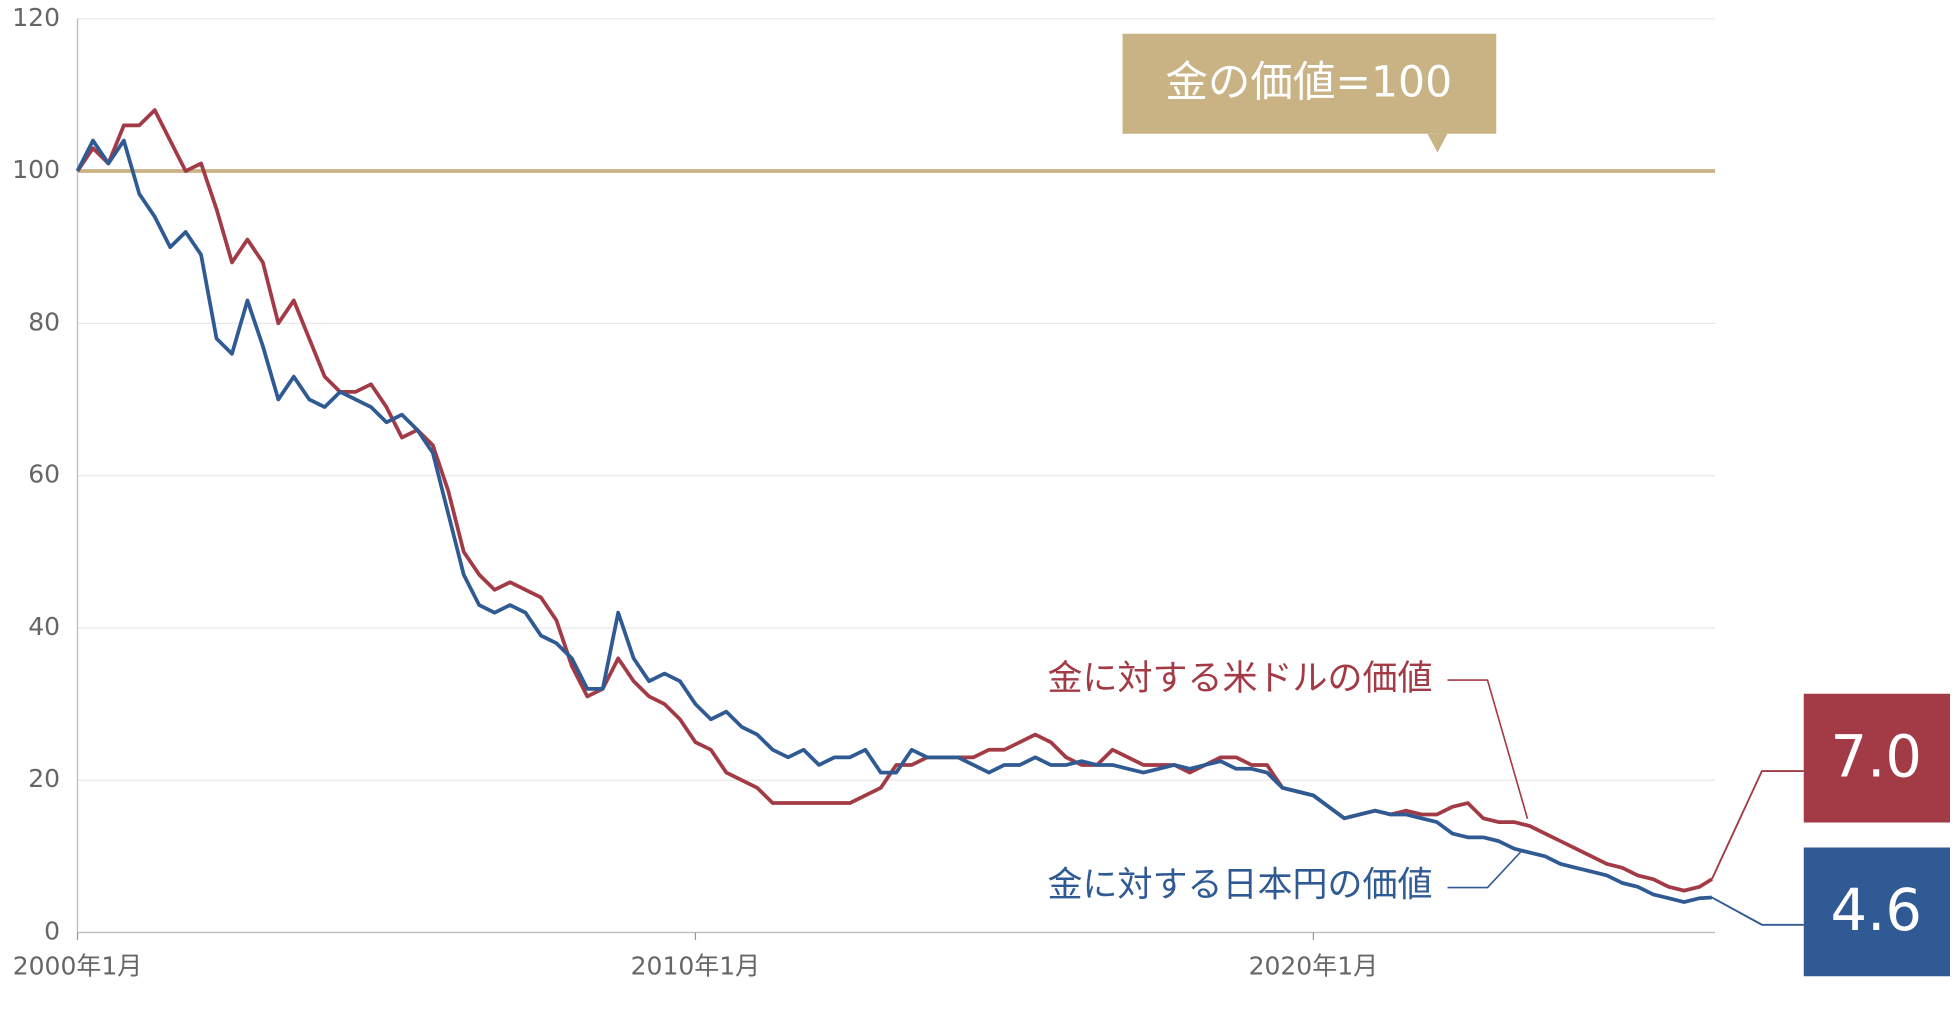  Describe the element at coordinates (1314, 966) in the screenshot. I see `x-tick-label: 2020年1月` at that location.